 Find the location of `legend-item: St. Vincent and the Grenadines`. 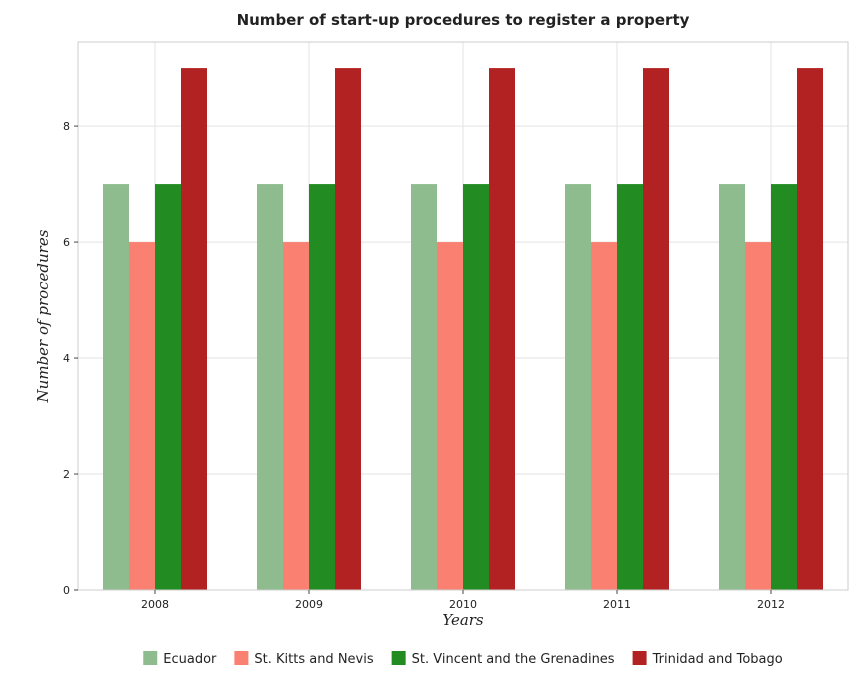

legend-item: St. Vincent and the Grenadines is located at coordinates (503, 659).